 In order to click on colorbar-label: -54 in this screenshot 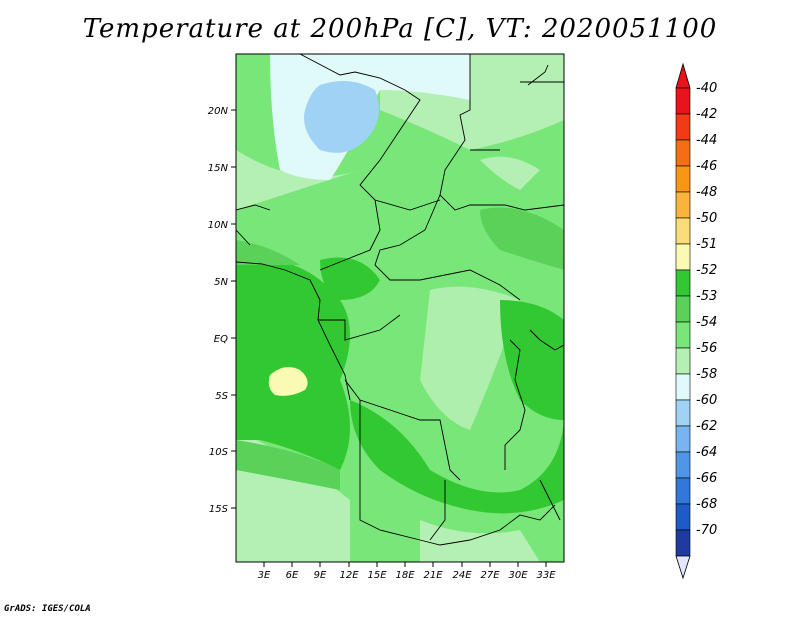, I will do `click(706, 322)`.